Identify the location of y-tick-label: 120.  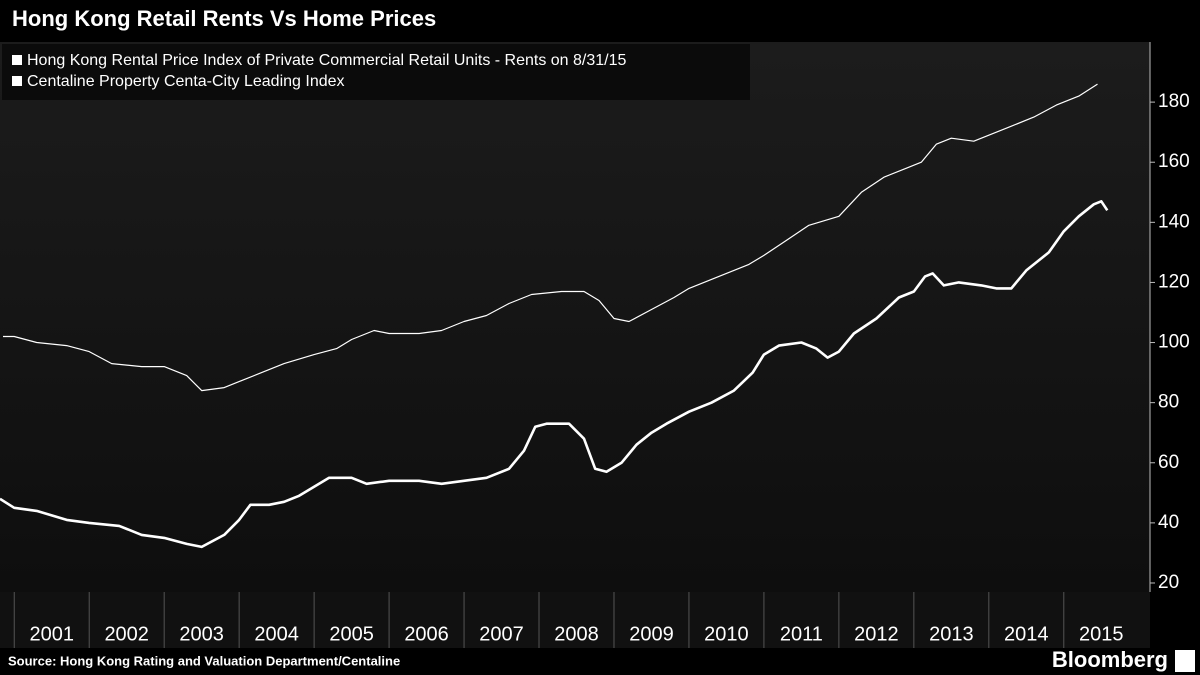
(1174, 281).